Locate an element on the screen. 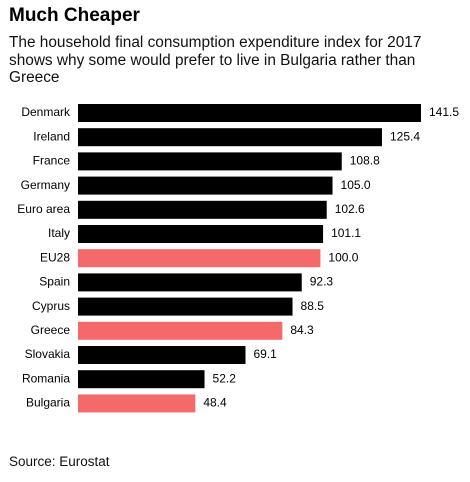  value-label: 101.1 is located at coordinates (346, 233).